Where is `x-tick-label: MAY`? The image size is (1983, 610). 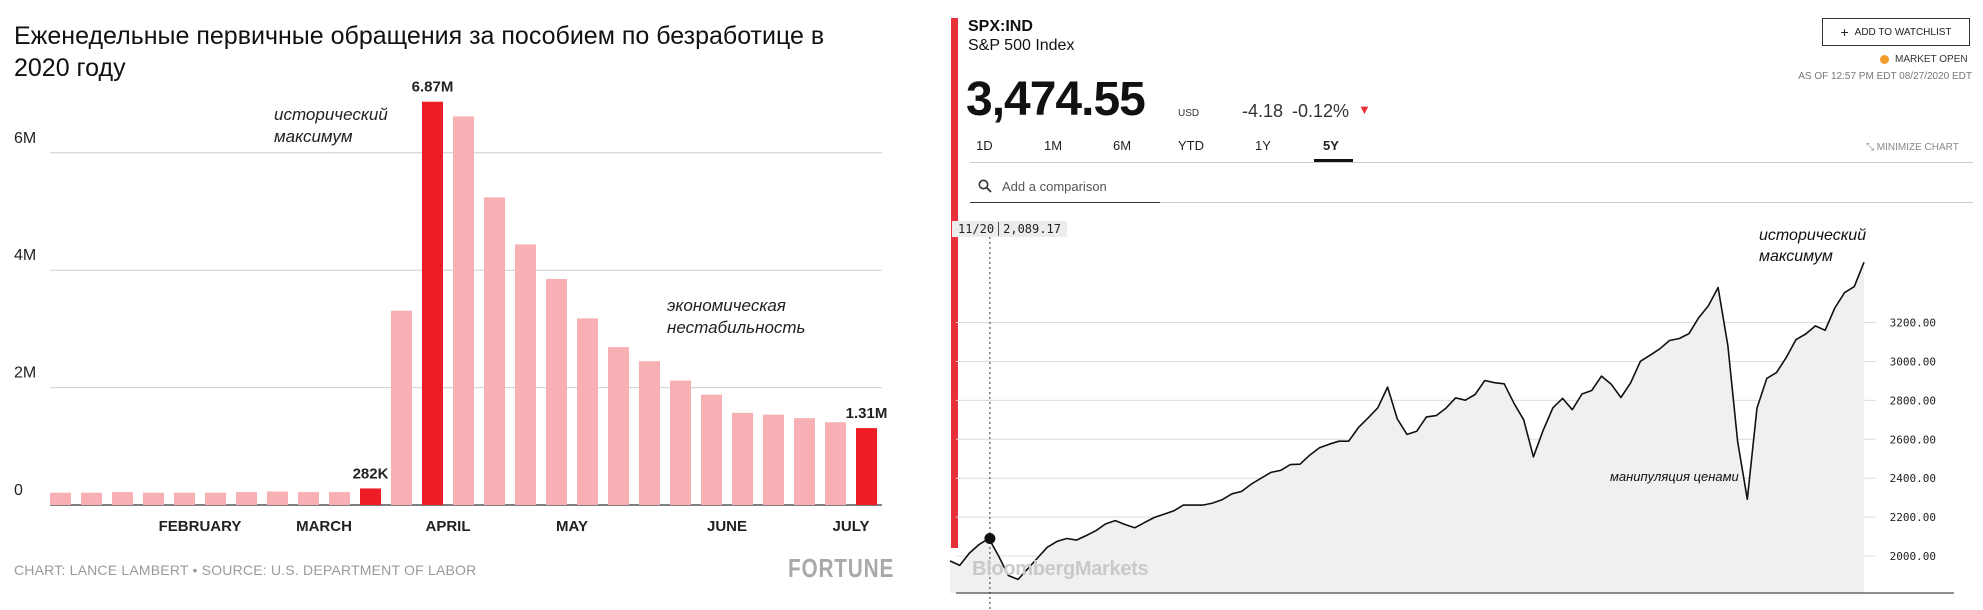
x-tick-label: MAY is located at coordinates (572, 526).